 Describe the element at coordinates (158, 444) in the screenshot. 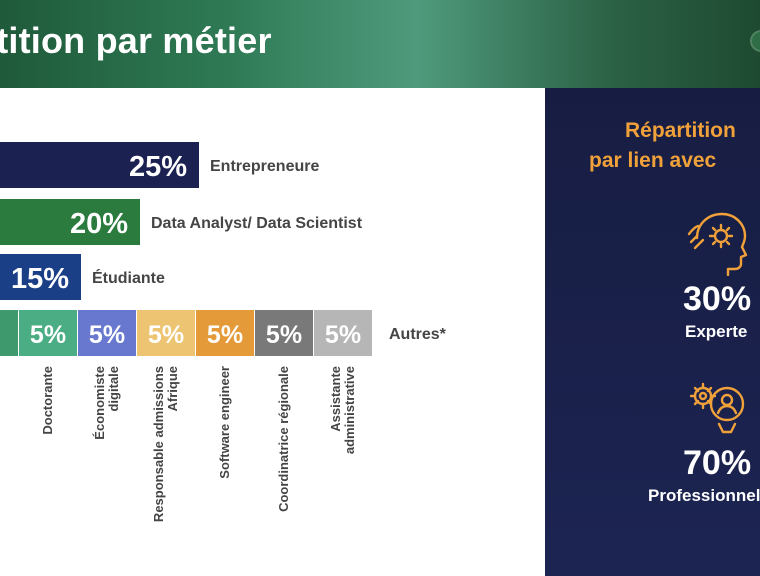

I see `segment-category-label: Responsable admissions` at that location.